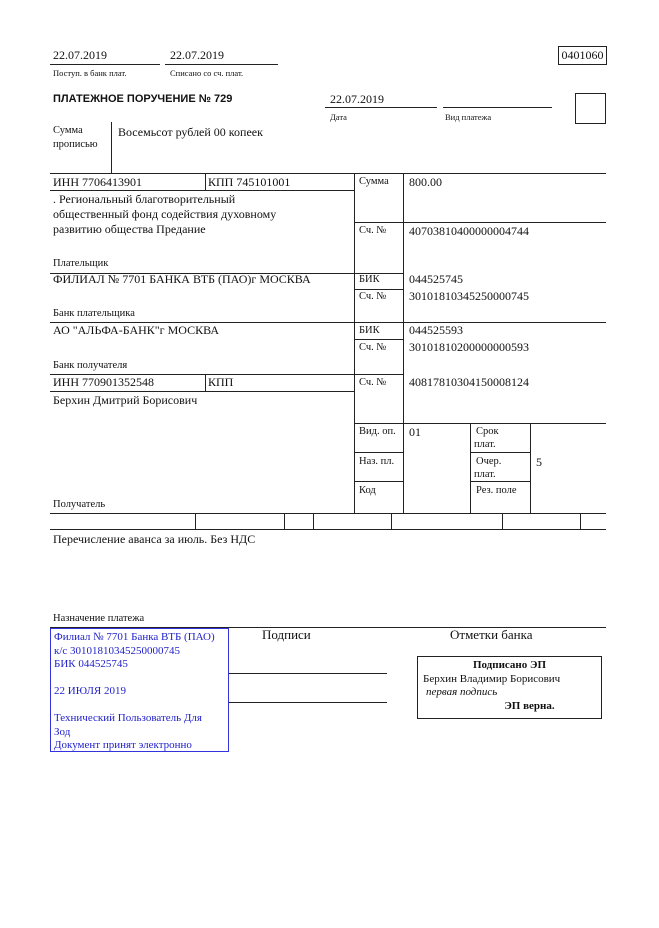 The height and width of the screenshot is (928, 659). Describe the element at coordinates (190, 132) in the screenshot. I see `amount-words: Восемьсот рублей 00 копеек` at that location.